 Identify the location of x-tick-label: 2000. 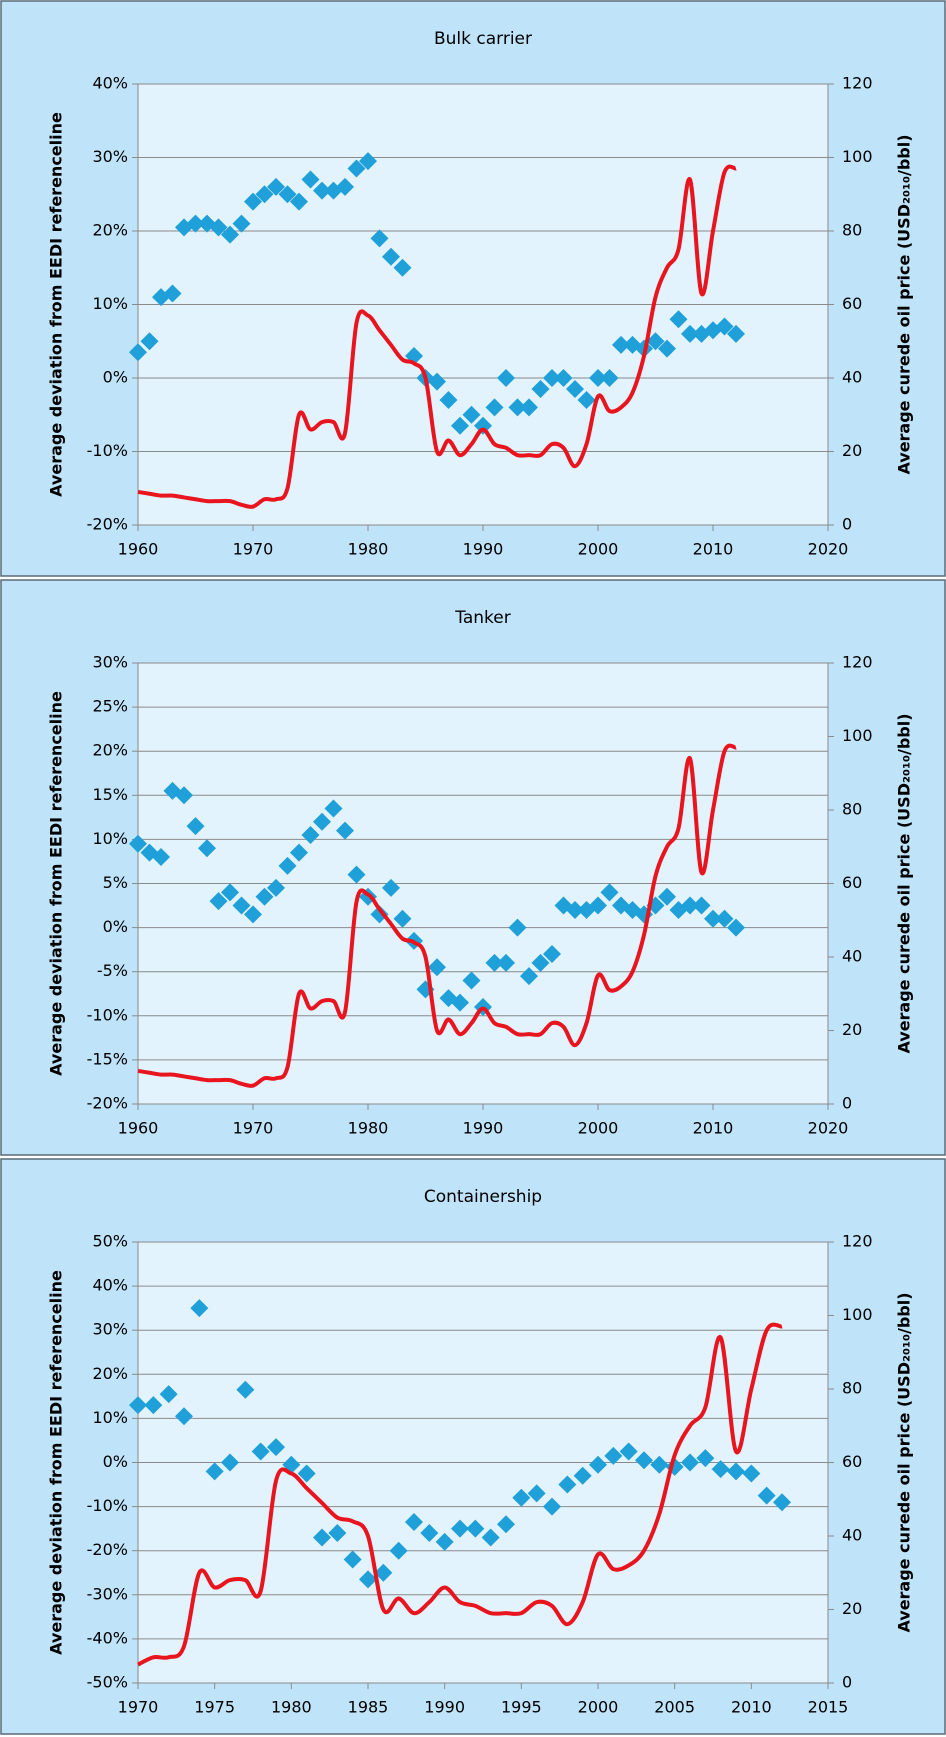
(598, 1707).